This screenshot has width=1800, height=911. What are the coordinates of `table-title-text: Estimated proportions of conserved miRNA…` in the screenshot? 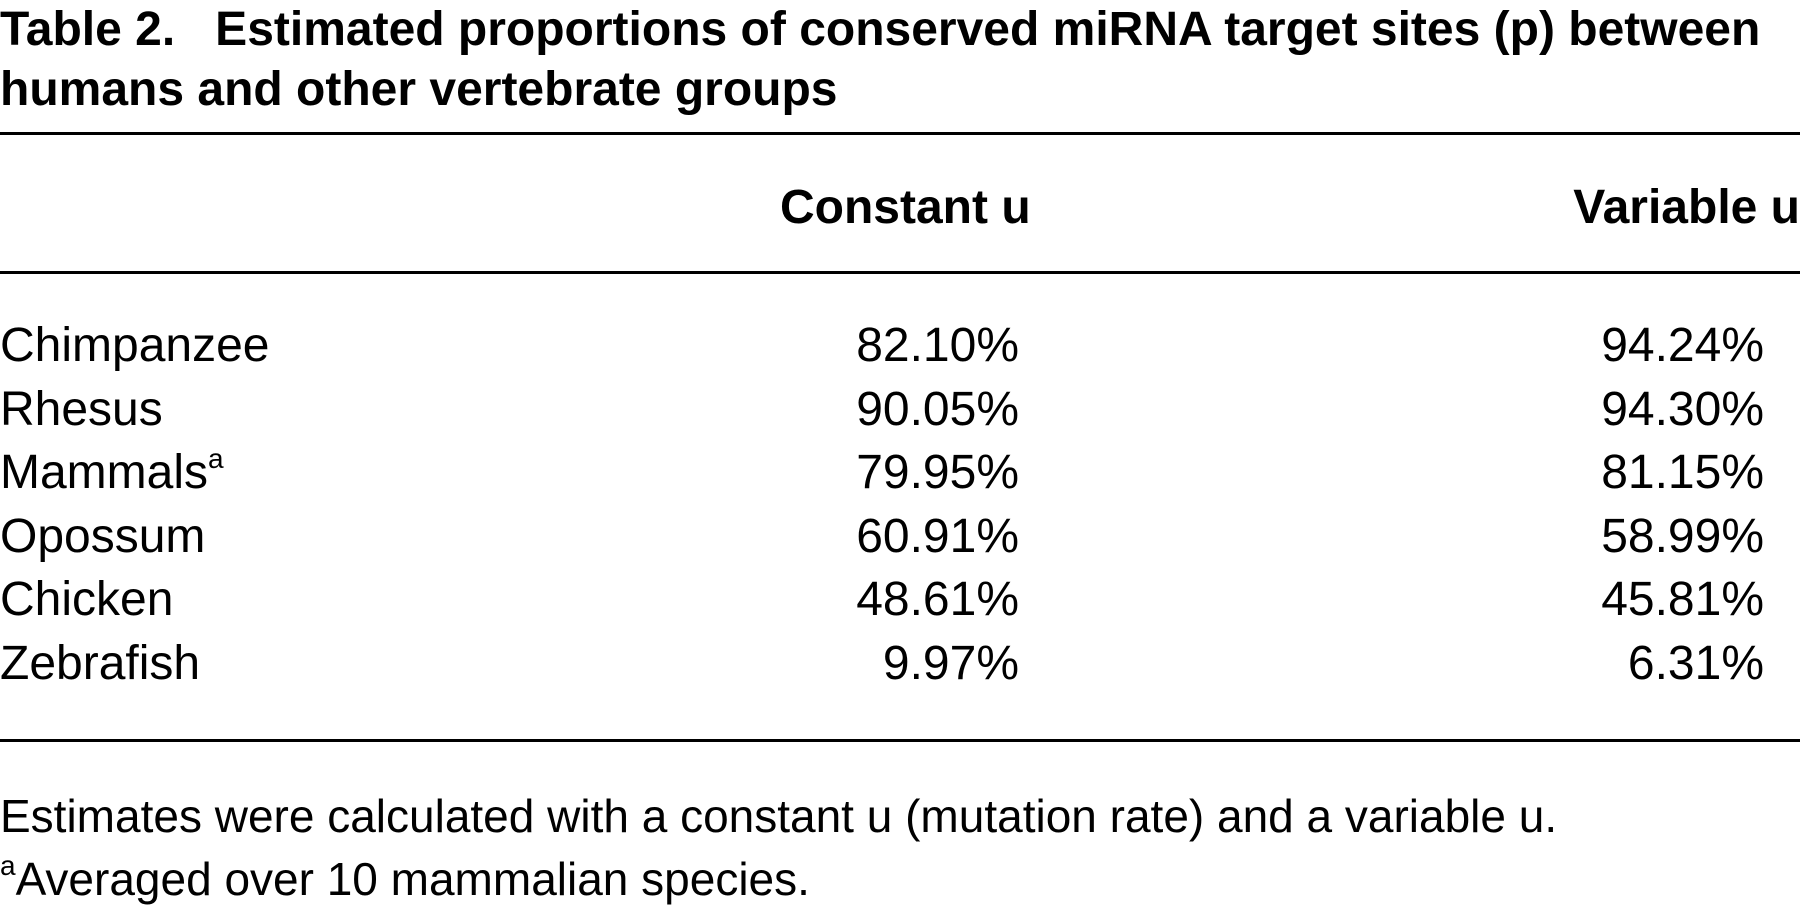 It's located at (880, 59).